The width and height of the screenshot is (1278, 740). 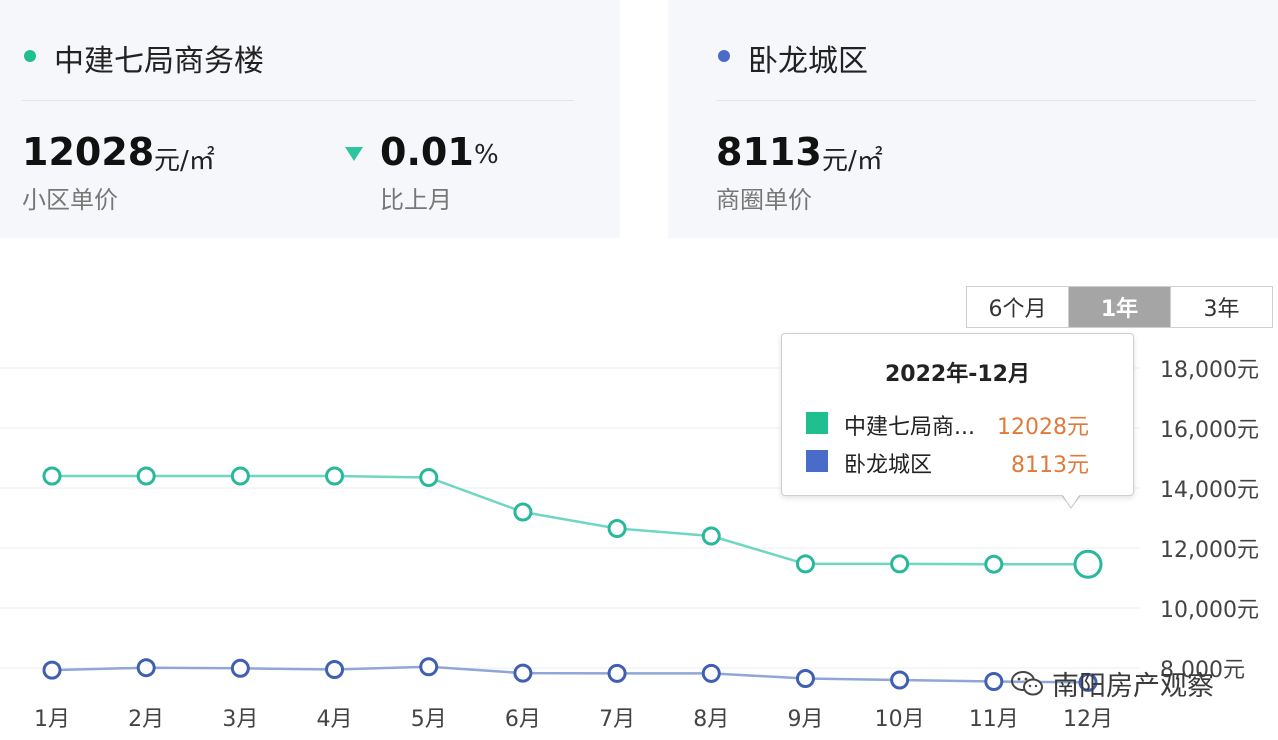 What do you see at coordinates (1221, 309) in the screenshot?
I see `range-3-years-button: 3年` at bounding box center [1221, 309].